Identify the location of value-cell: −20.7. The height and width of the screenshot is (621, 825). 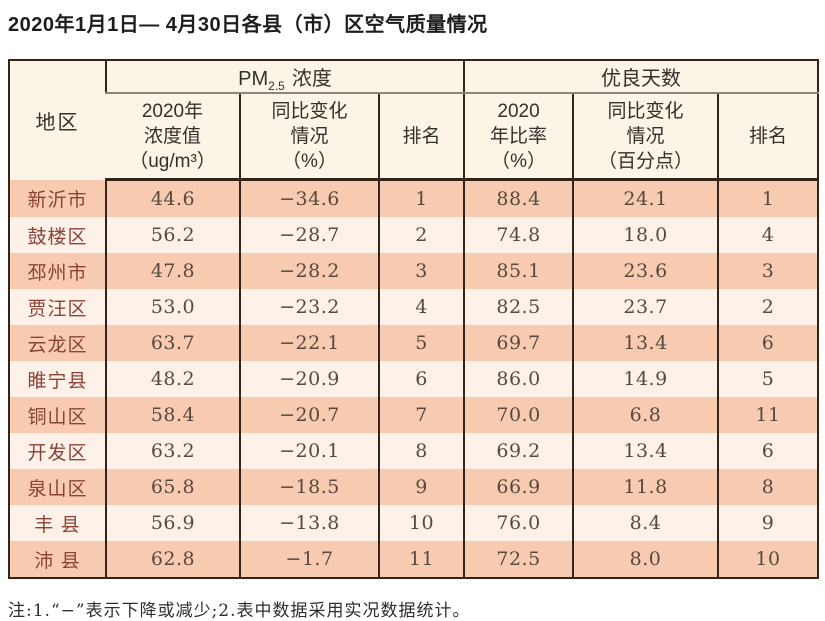
(309, 415).